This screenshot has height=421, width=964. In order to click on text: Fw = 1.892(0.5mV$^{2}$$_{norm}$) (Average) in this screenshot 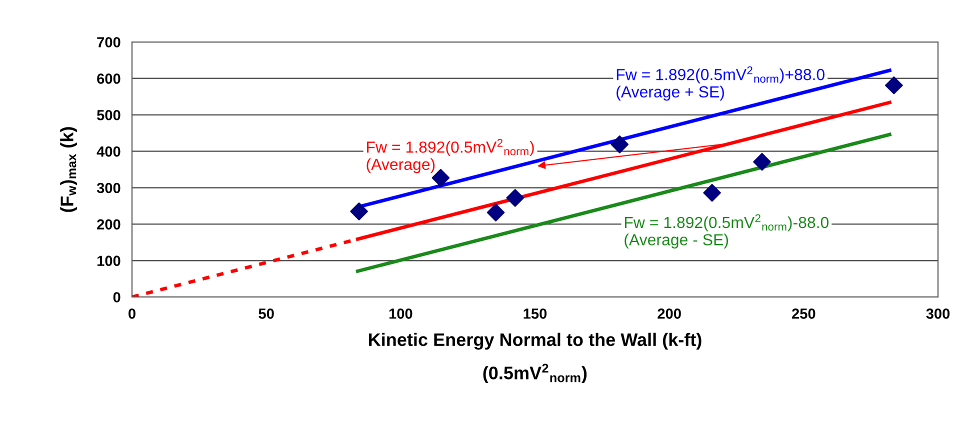, I will do `click(450, 156)`.